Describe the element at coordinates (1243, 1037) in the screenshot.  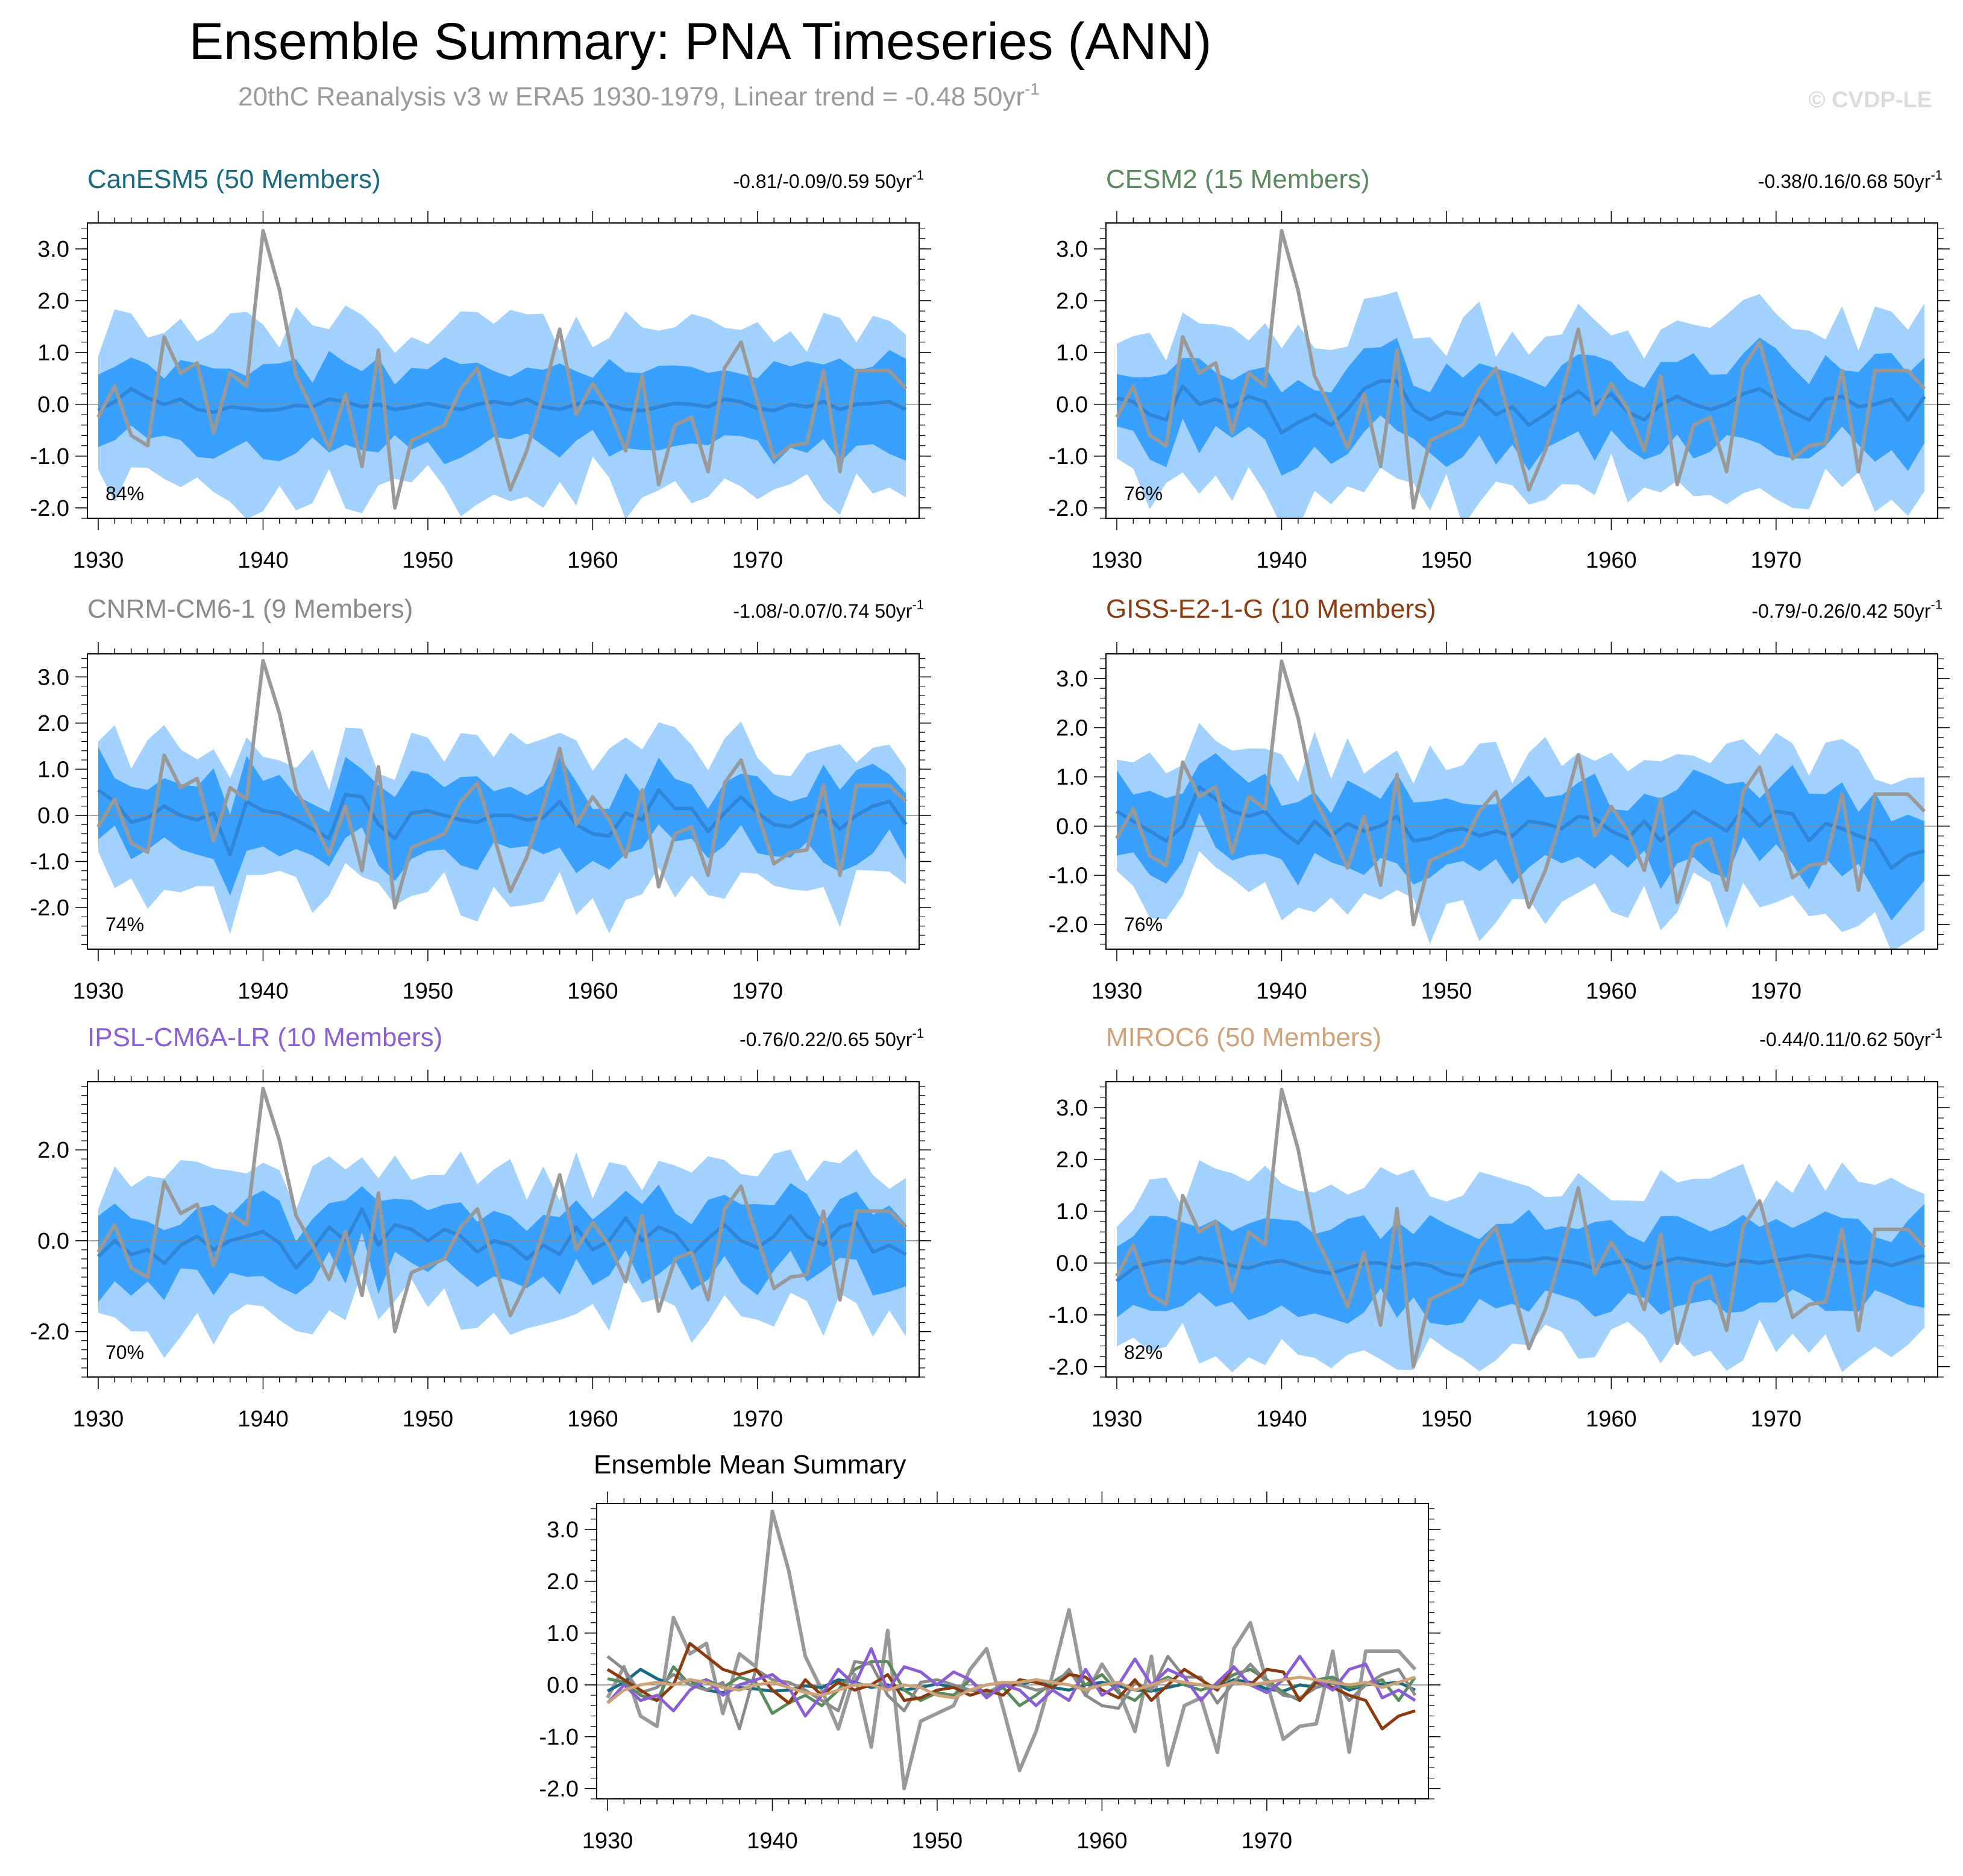
I see `panel-6-title: MIROC6 (50 Members)` at that location.